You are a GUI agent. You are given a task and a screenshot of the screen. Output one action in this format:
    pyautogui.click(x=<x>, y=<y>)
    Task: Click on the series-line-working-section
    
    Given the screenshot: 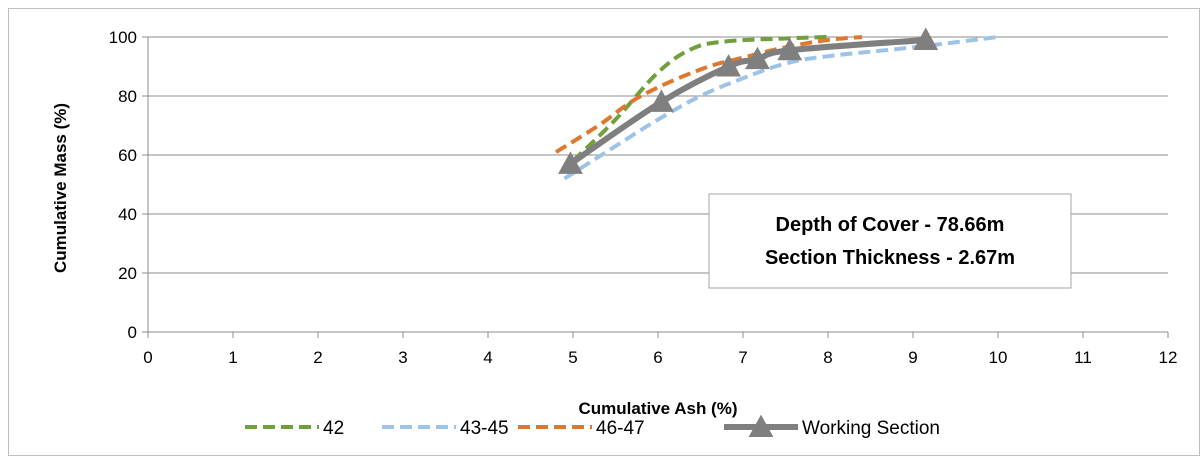 What is the action you would take?
    pyautogui.click(x=747, y=101)
    